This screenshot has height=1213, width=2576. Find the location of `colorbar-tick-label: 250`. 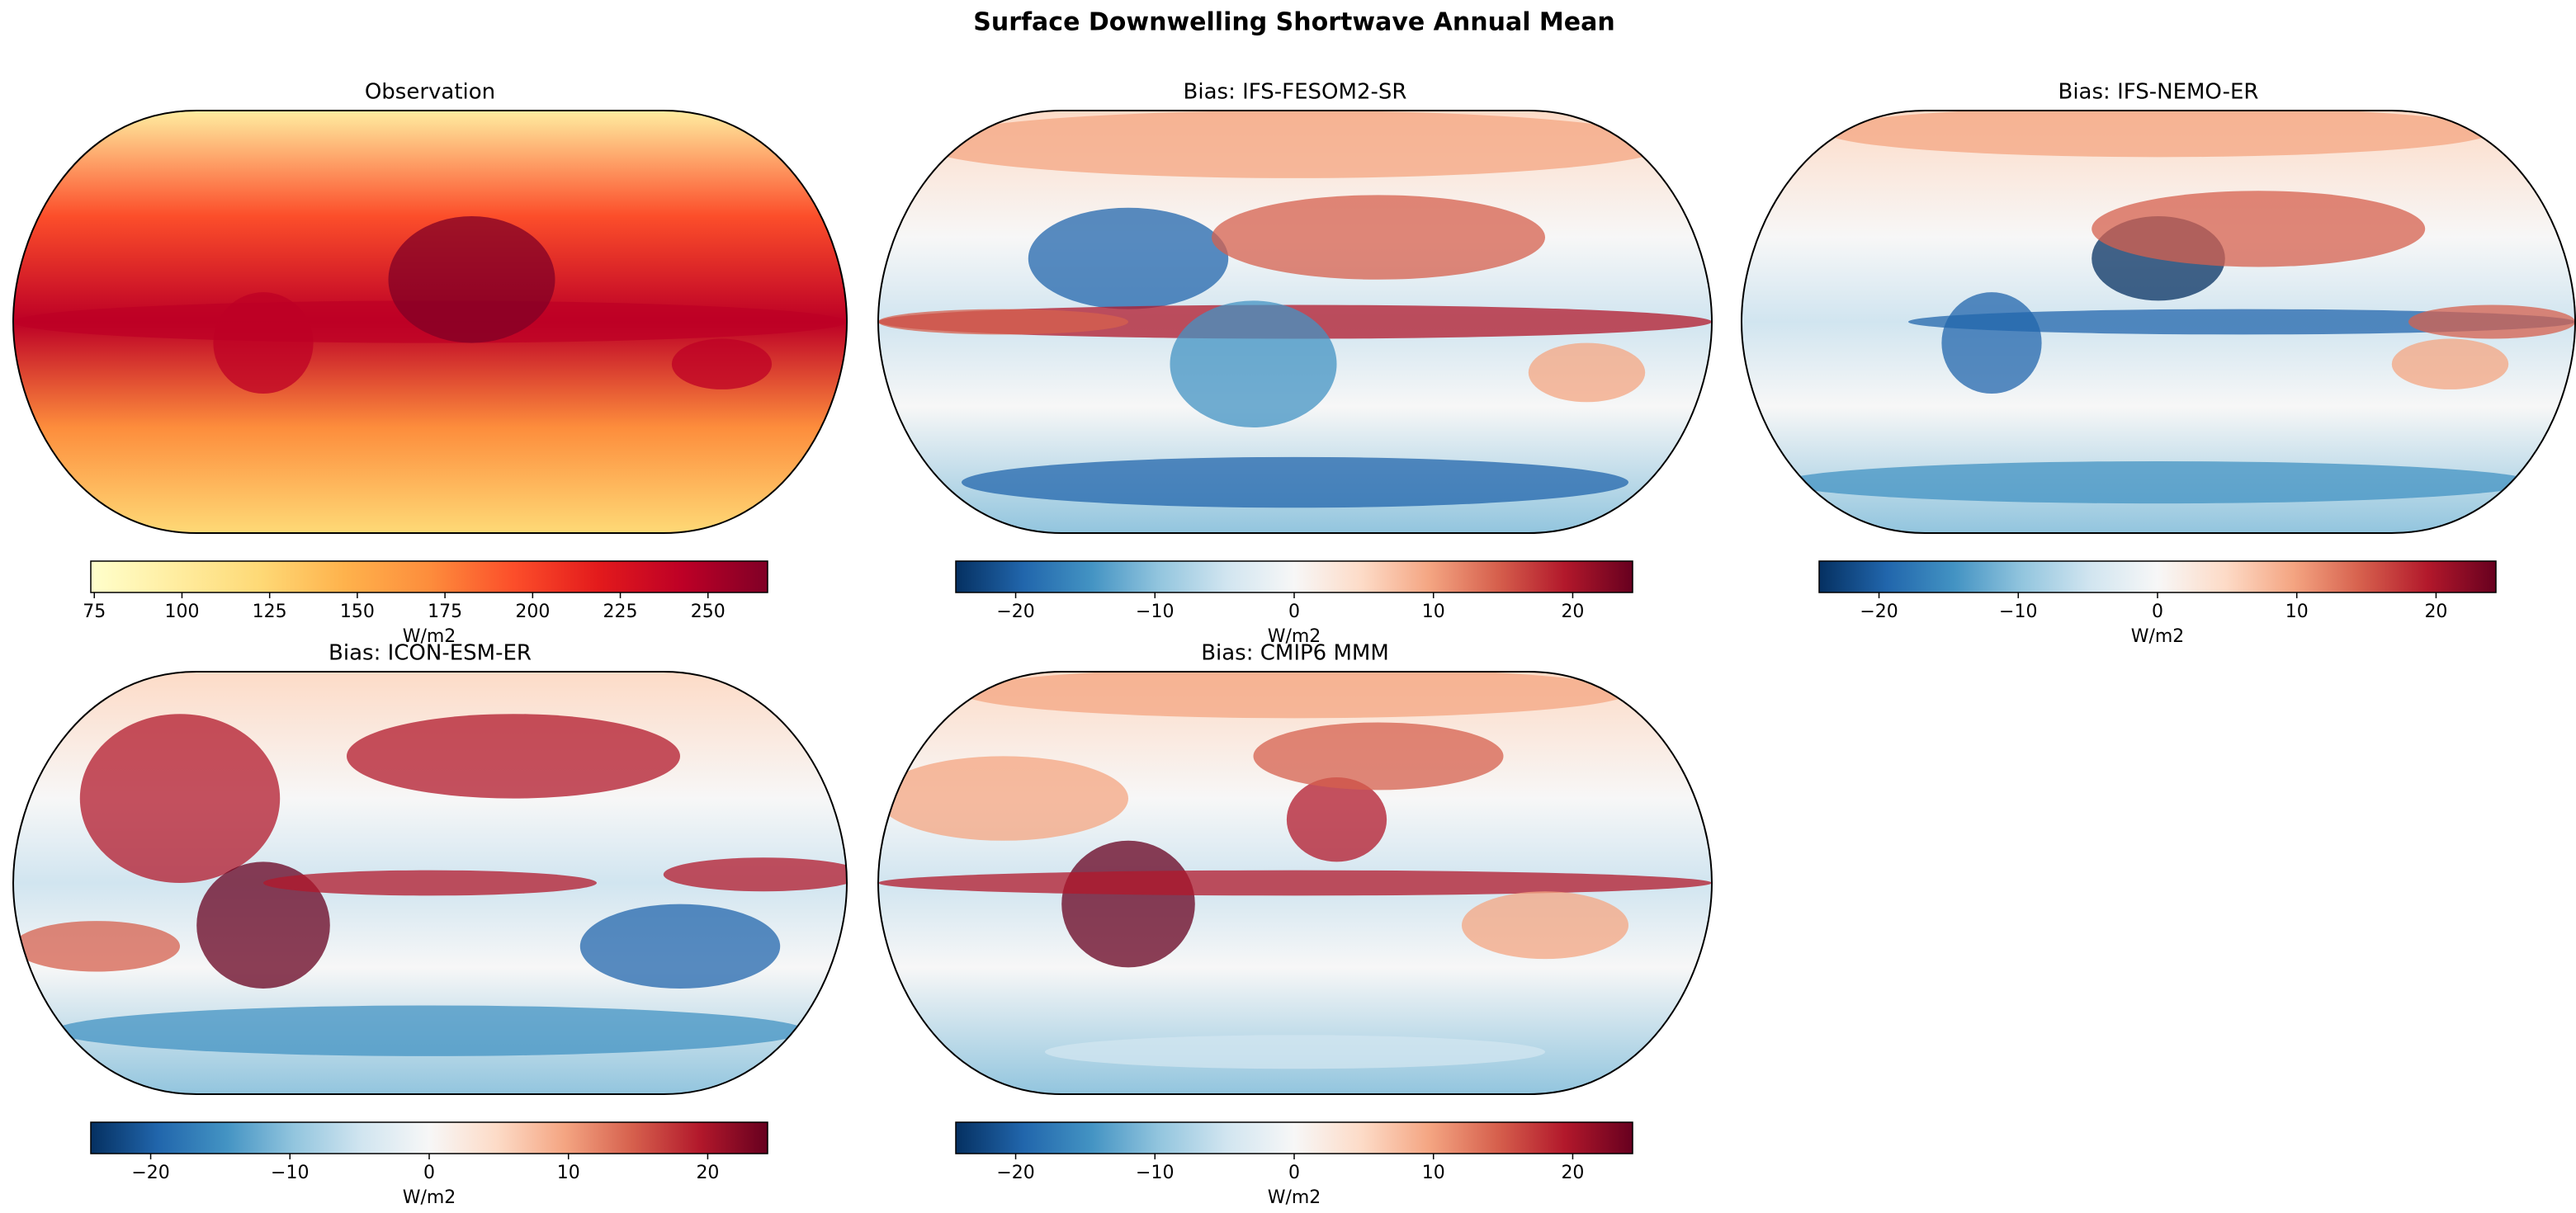

colorbar-tick-label: 250 is located at coordinates (708, 612).